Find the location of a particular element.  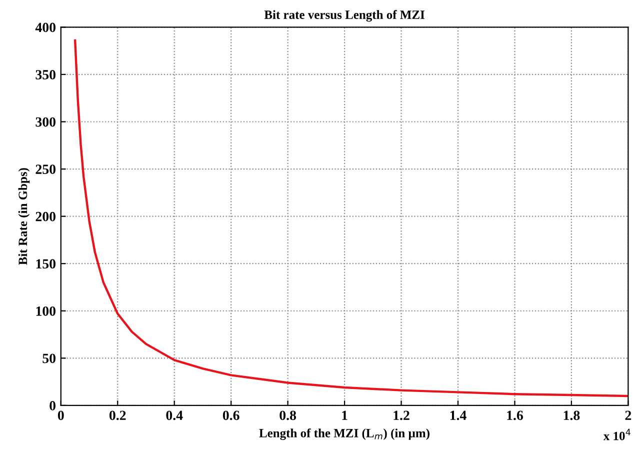

x-tick-label: 0.4 is located at coordinates (174, 415).